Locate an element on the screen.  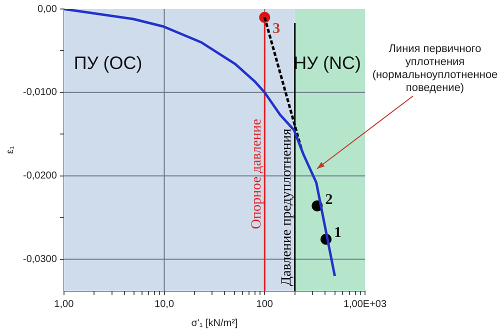
annotation: 2 is located at coordinates (329, 200).